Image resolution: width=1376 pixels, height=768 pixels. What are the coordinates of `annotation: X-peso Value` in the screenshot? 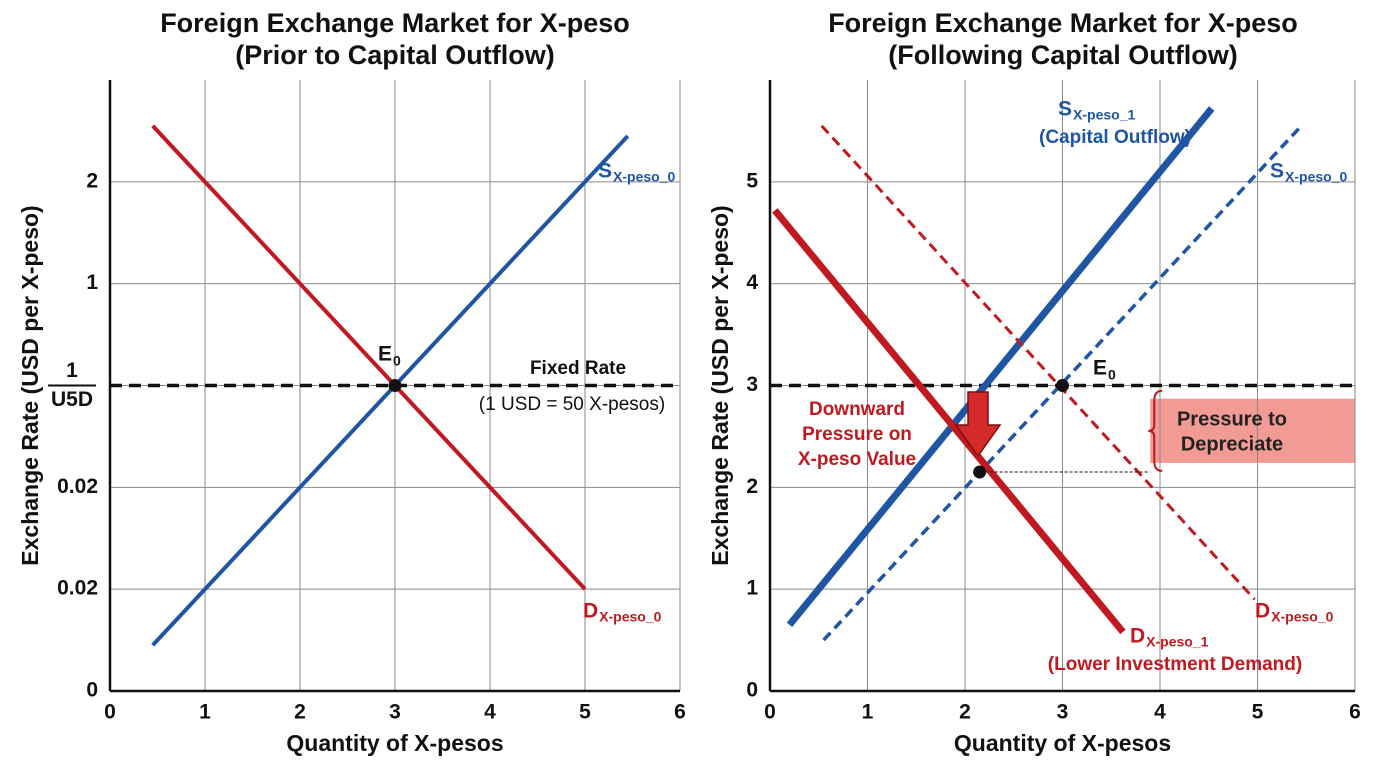 It's located at (857, 459).